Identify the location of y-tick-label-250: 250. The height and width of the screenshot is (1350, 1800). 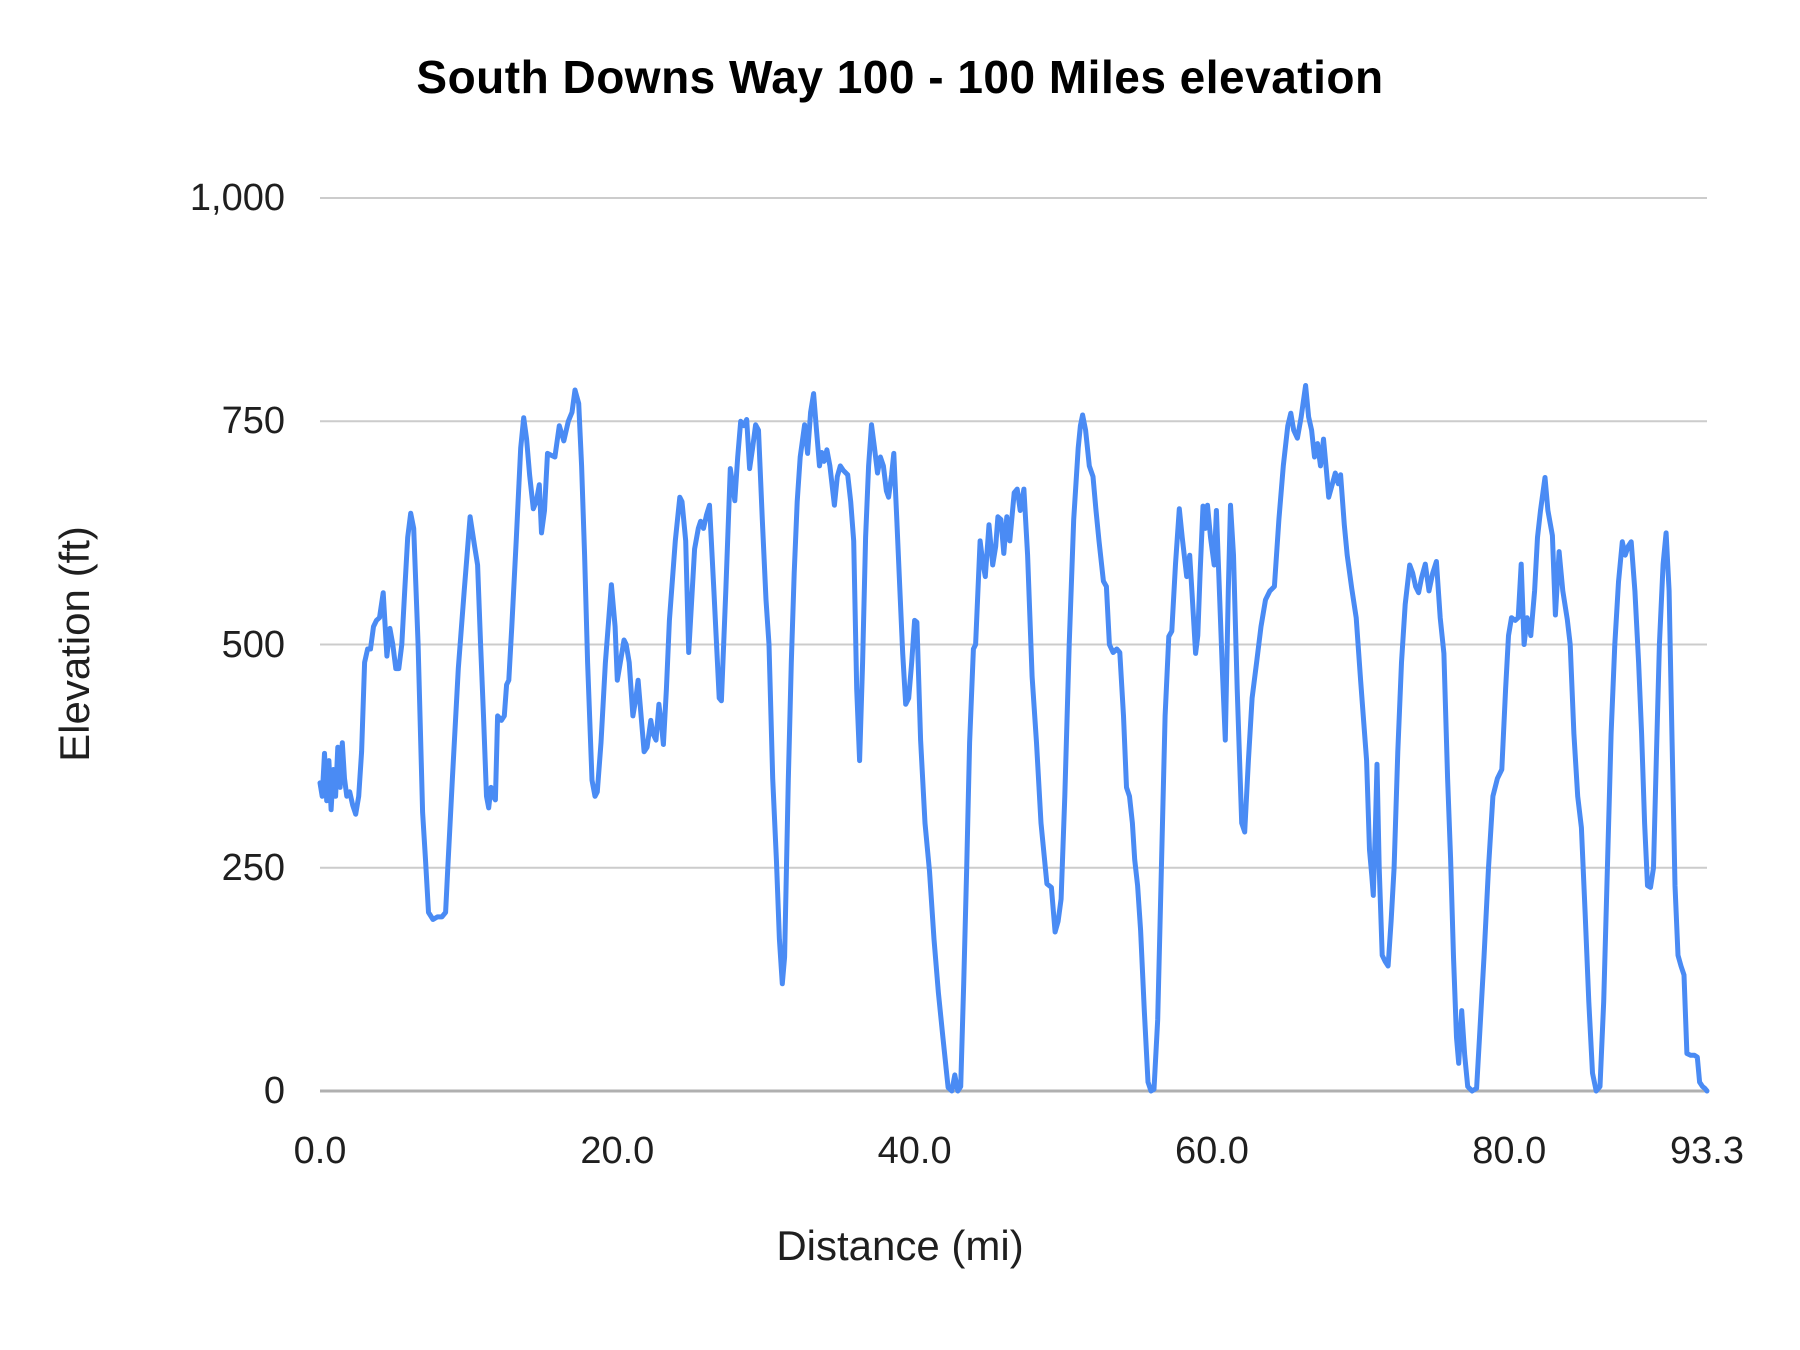
(253, 867).